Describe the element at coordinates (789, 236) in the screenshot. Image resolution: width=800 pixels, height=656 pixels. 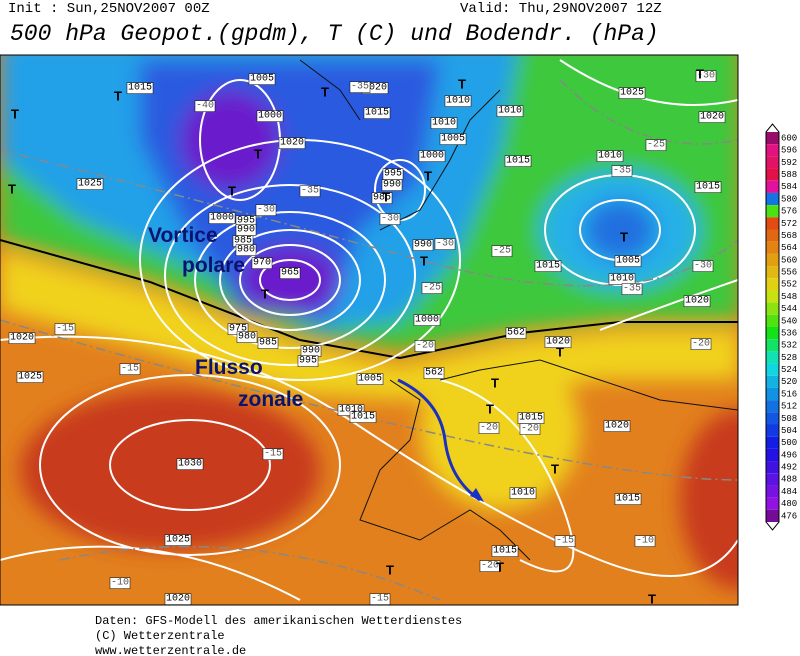
I see `colorbar-label: 568` at that location.